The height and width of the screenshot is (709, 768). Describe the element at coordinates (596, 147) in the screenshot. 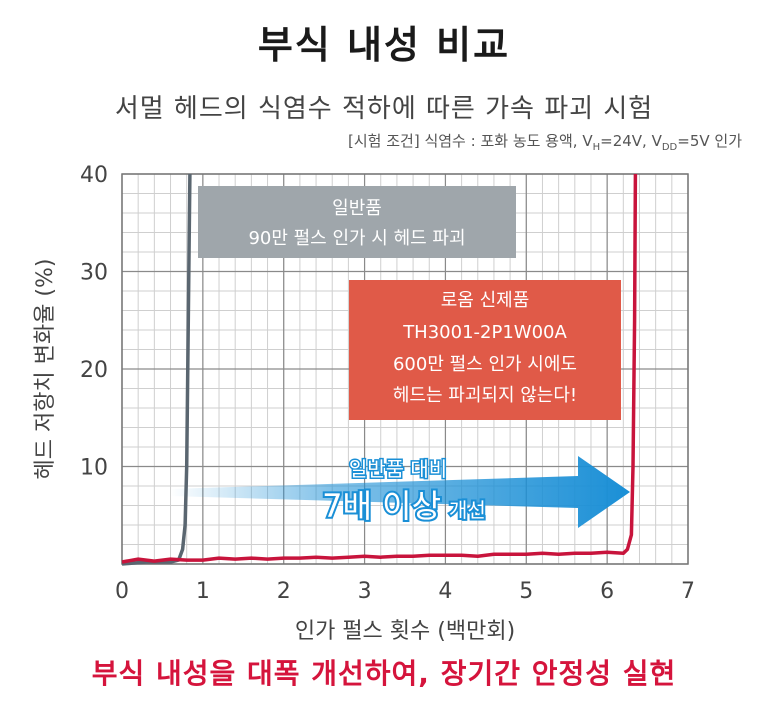

I see `conditions-vh-sub: H` at that location.